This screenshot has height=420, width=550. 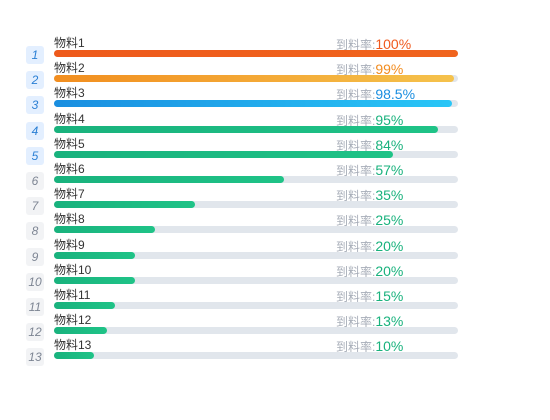 What do you see at coordinates (35, 105) in the screenshot?
I see `rank-badge: 3` at bounding box center [35, 105].